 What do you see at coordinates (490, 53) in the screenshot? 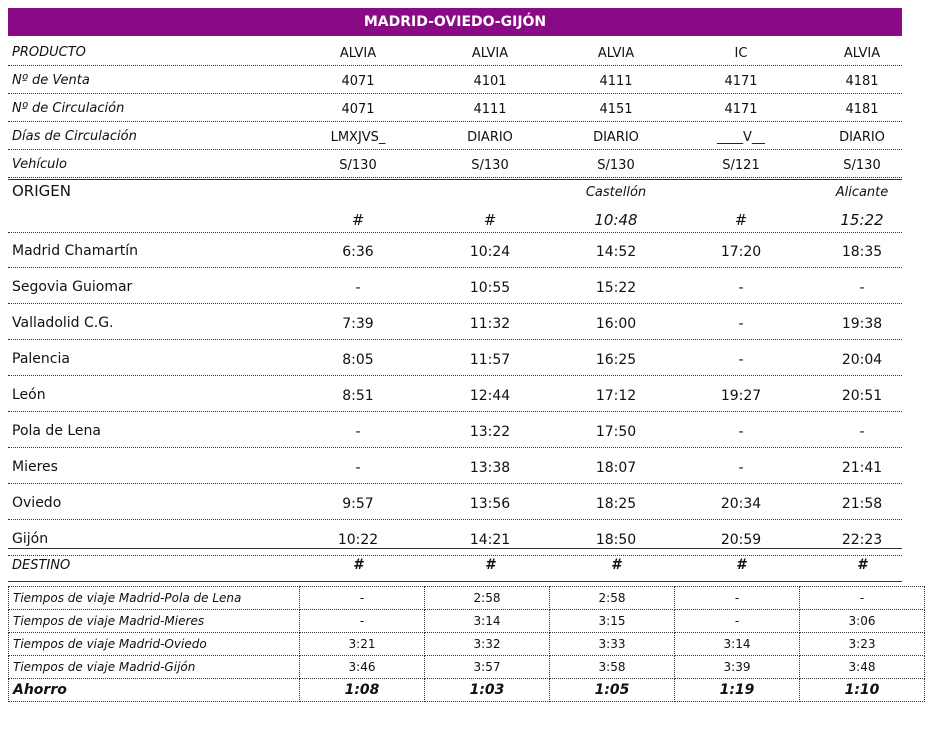
I see `header-cell: ALVIA` at bounding box center [490, 53].